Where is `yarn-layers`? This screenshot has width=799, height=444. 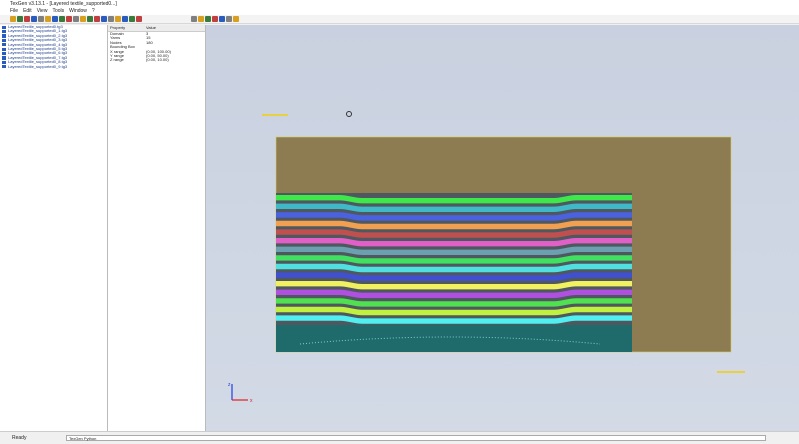 yarn-layers is located at coordinates (454, 259).